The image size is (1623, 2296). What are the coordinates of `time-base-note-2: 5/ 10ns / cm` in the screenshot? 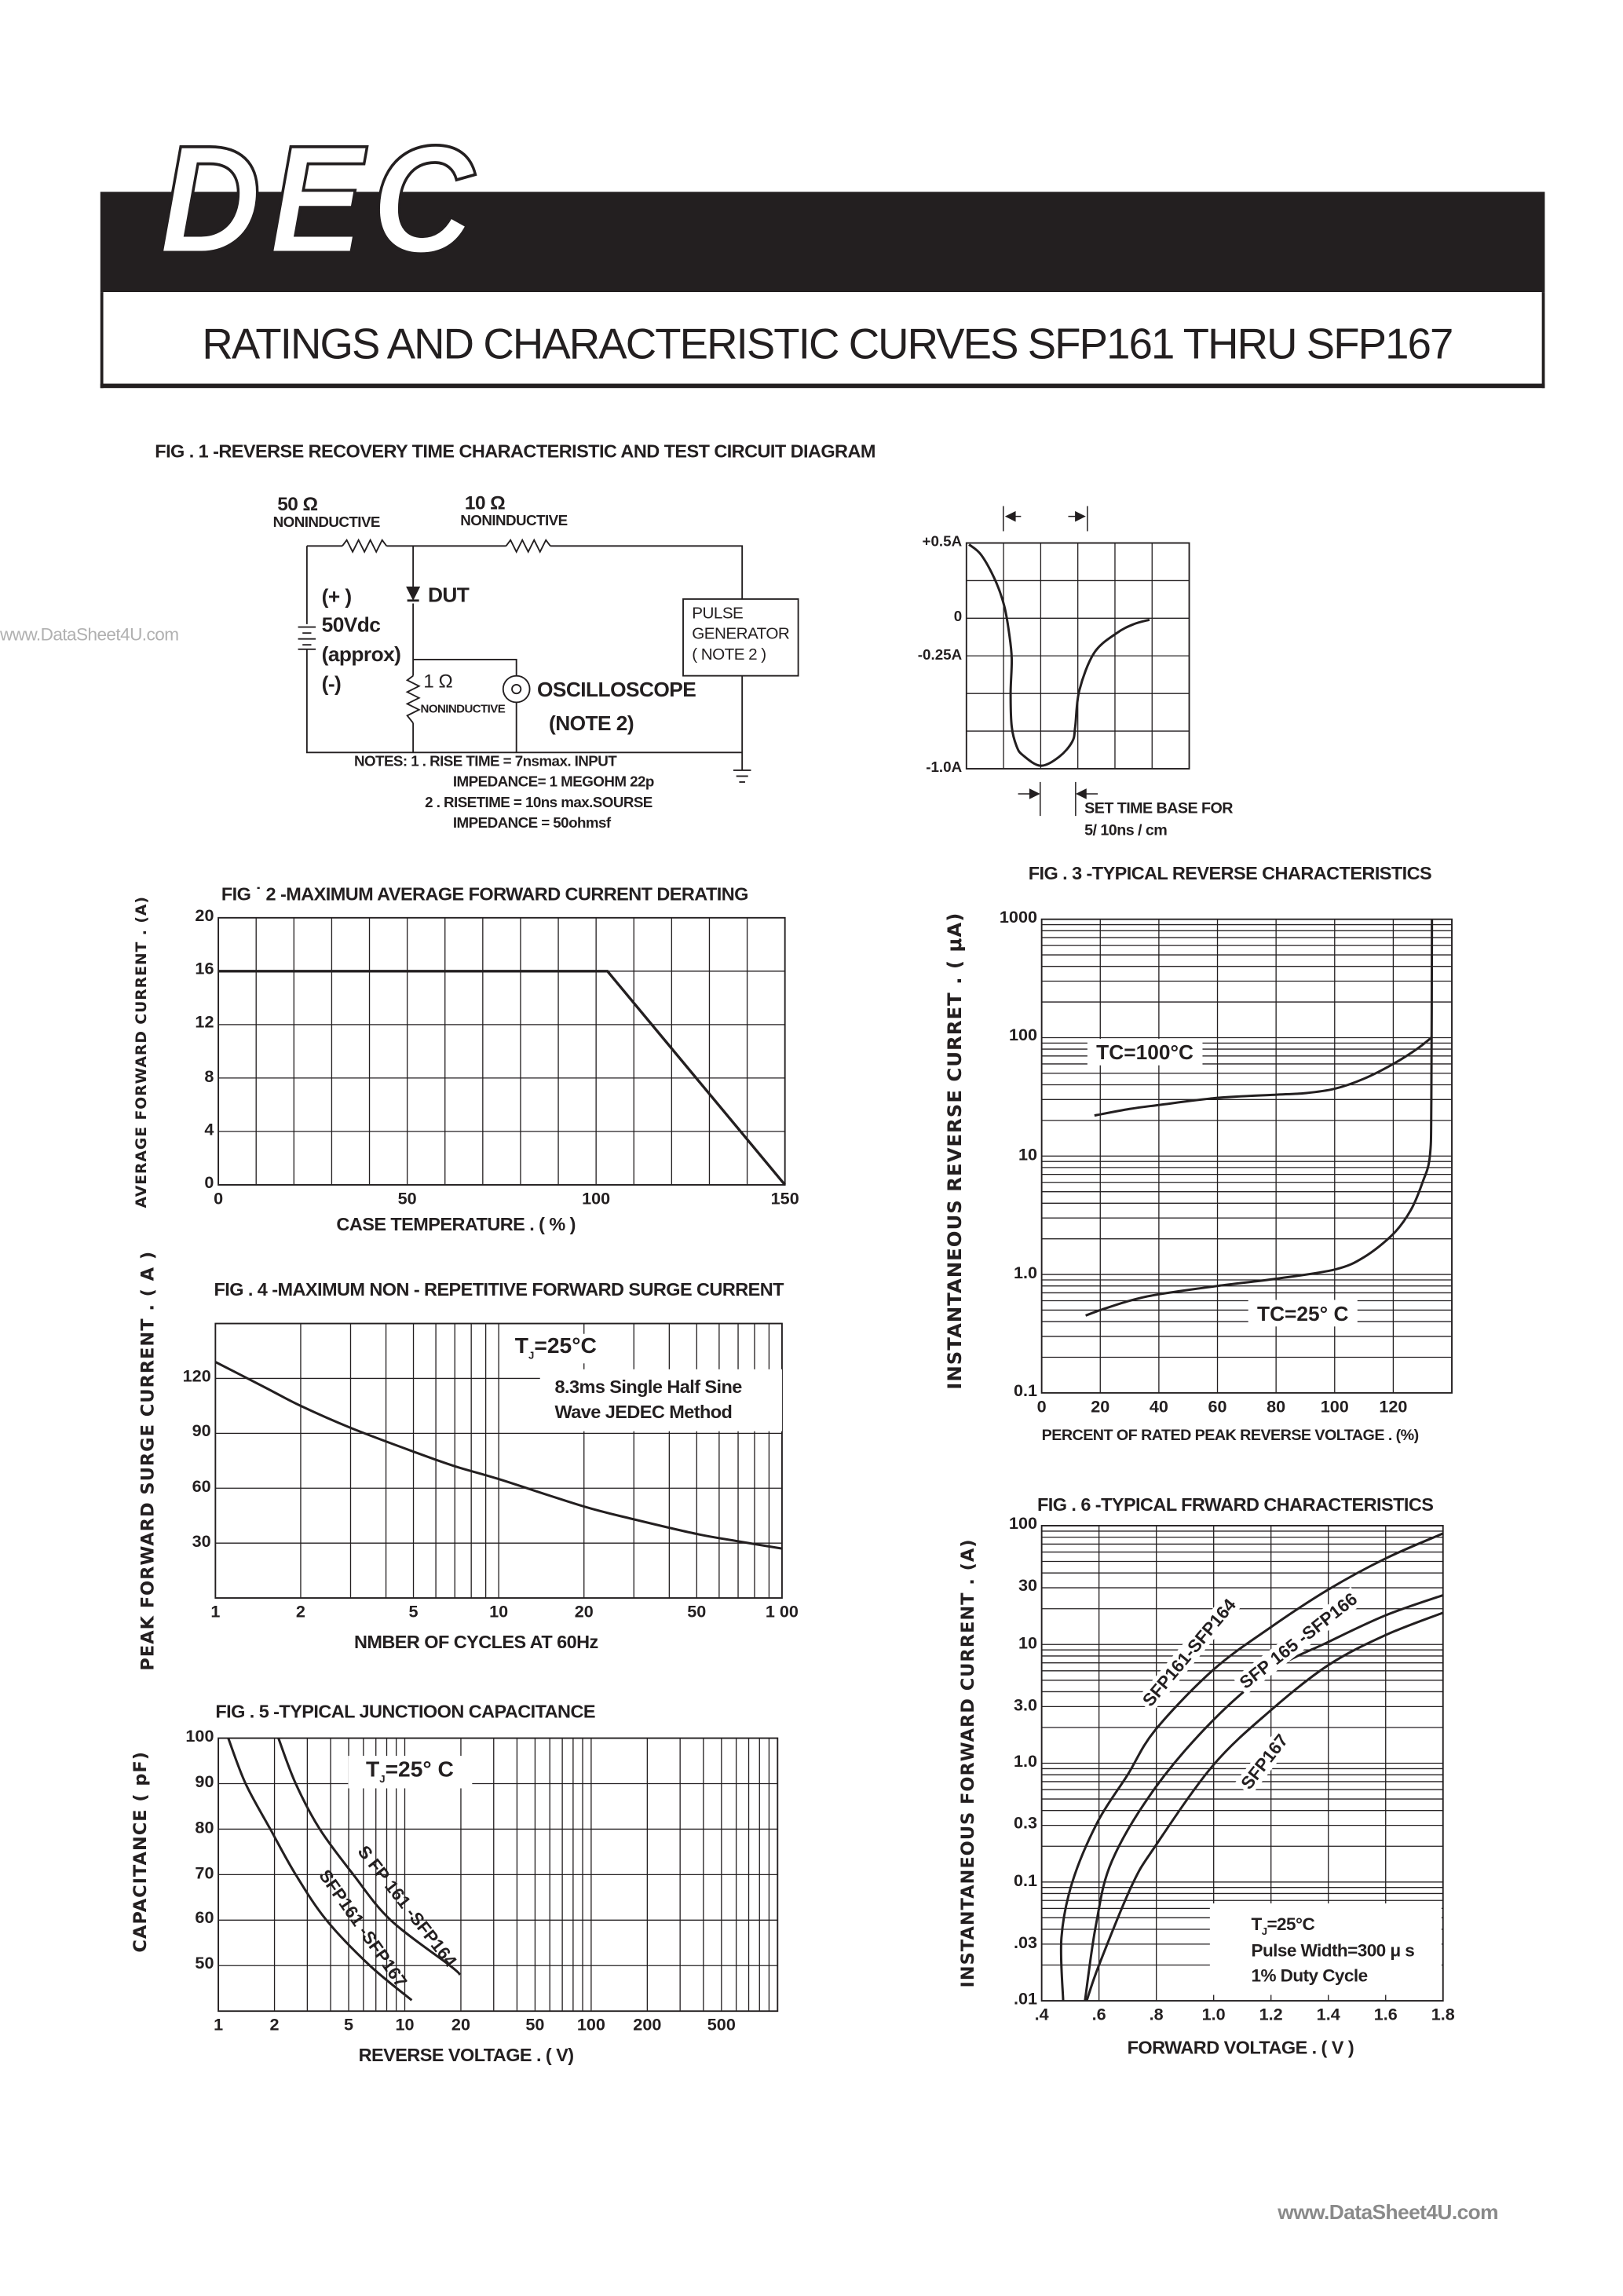 It's located at (1126, 831).